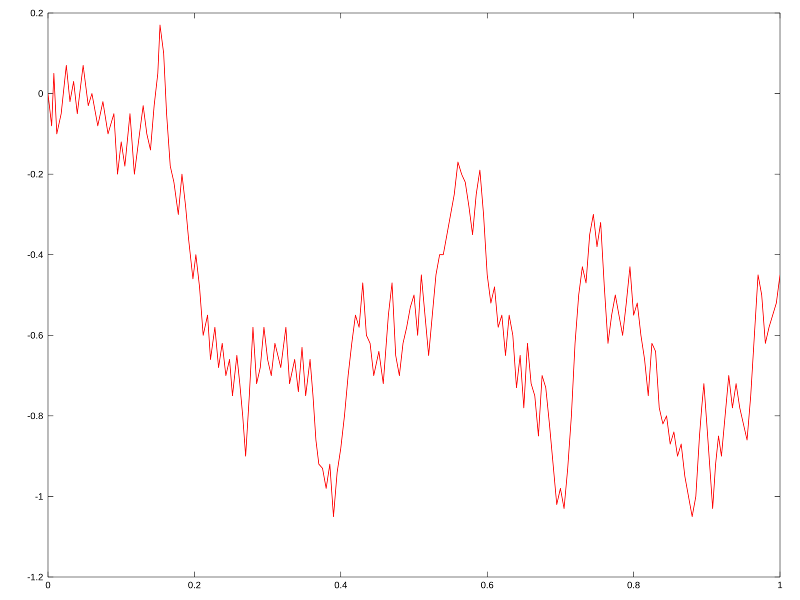  Describe the element at coordinates (35, 577) in the screenshot. I see `y-tick-label: -1.2` at that location.